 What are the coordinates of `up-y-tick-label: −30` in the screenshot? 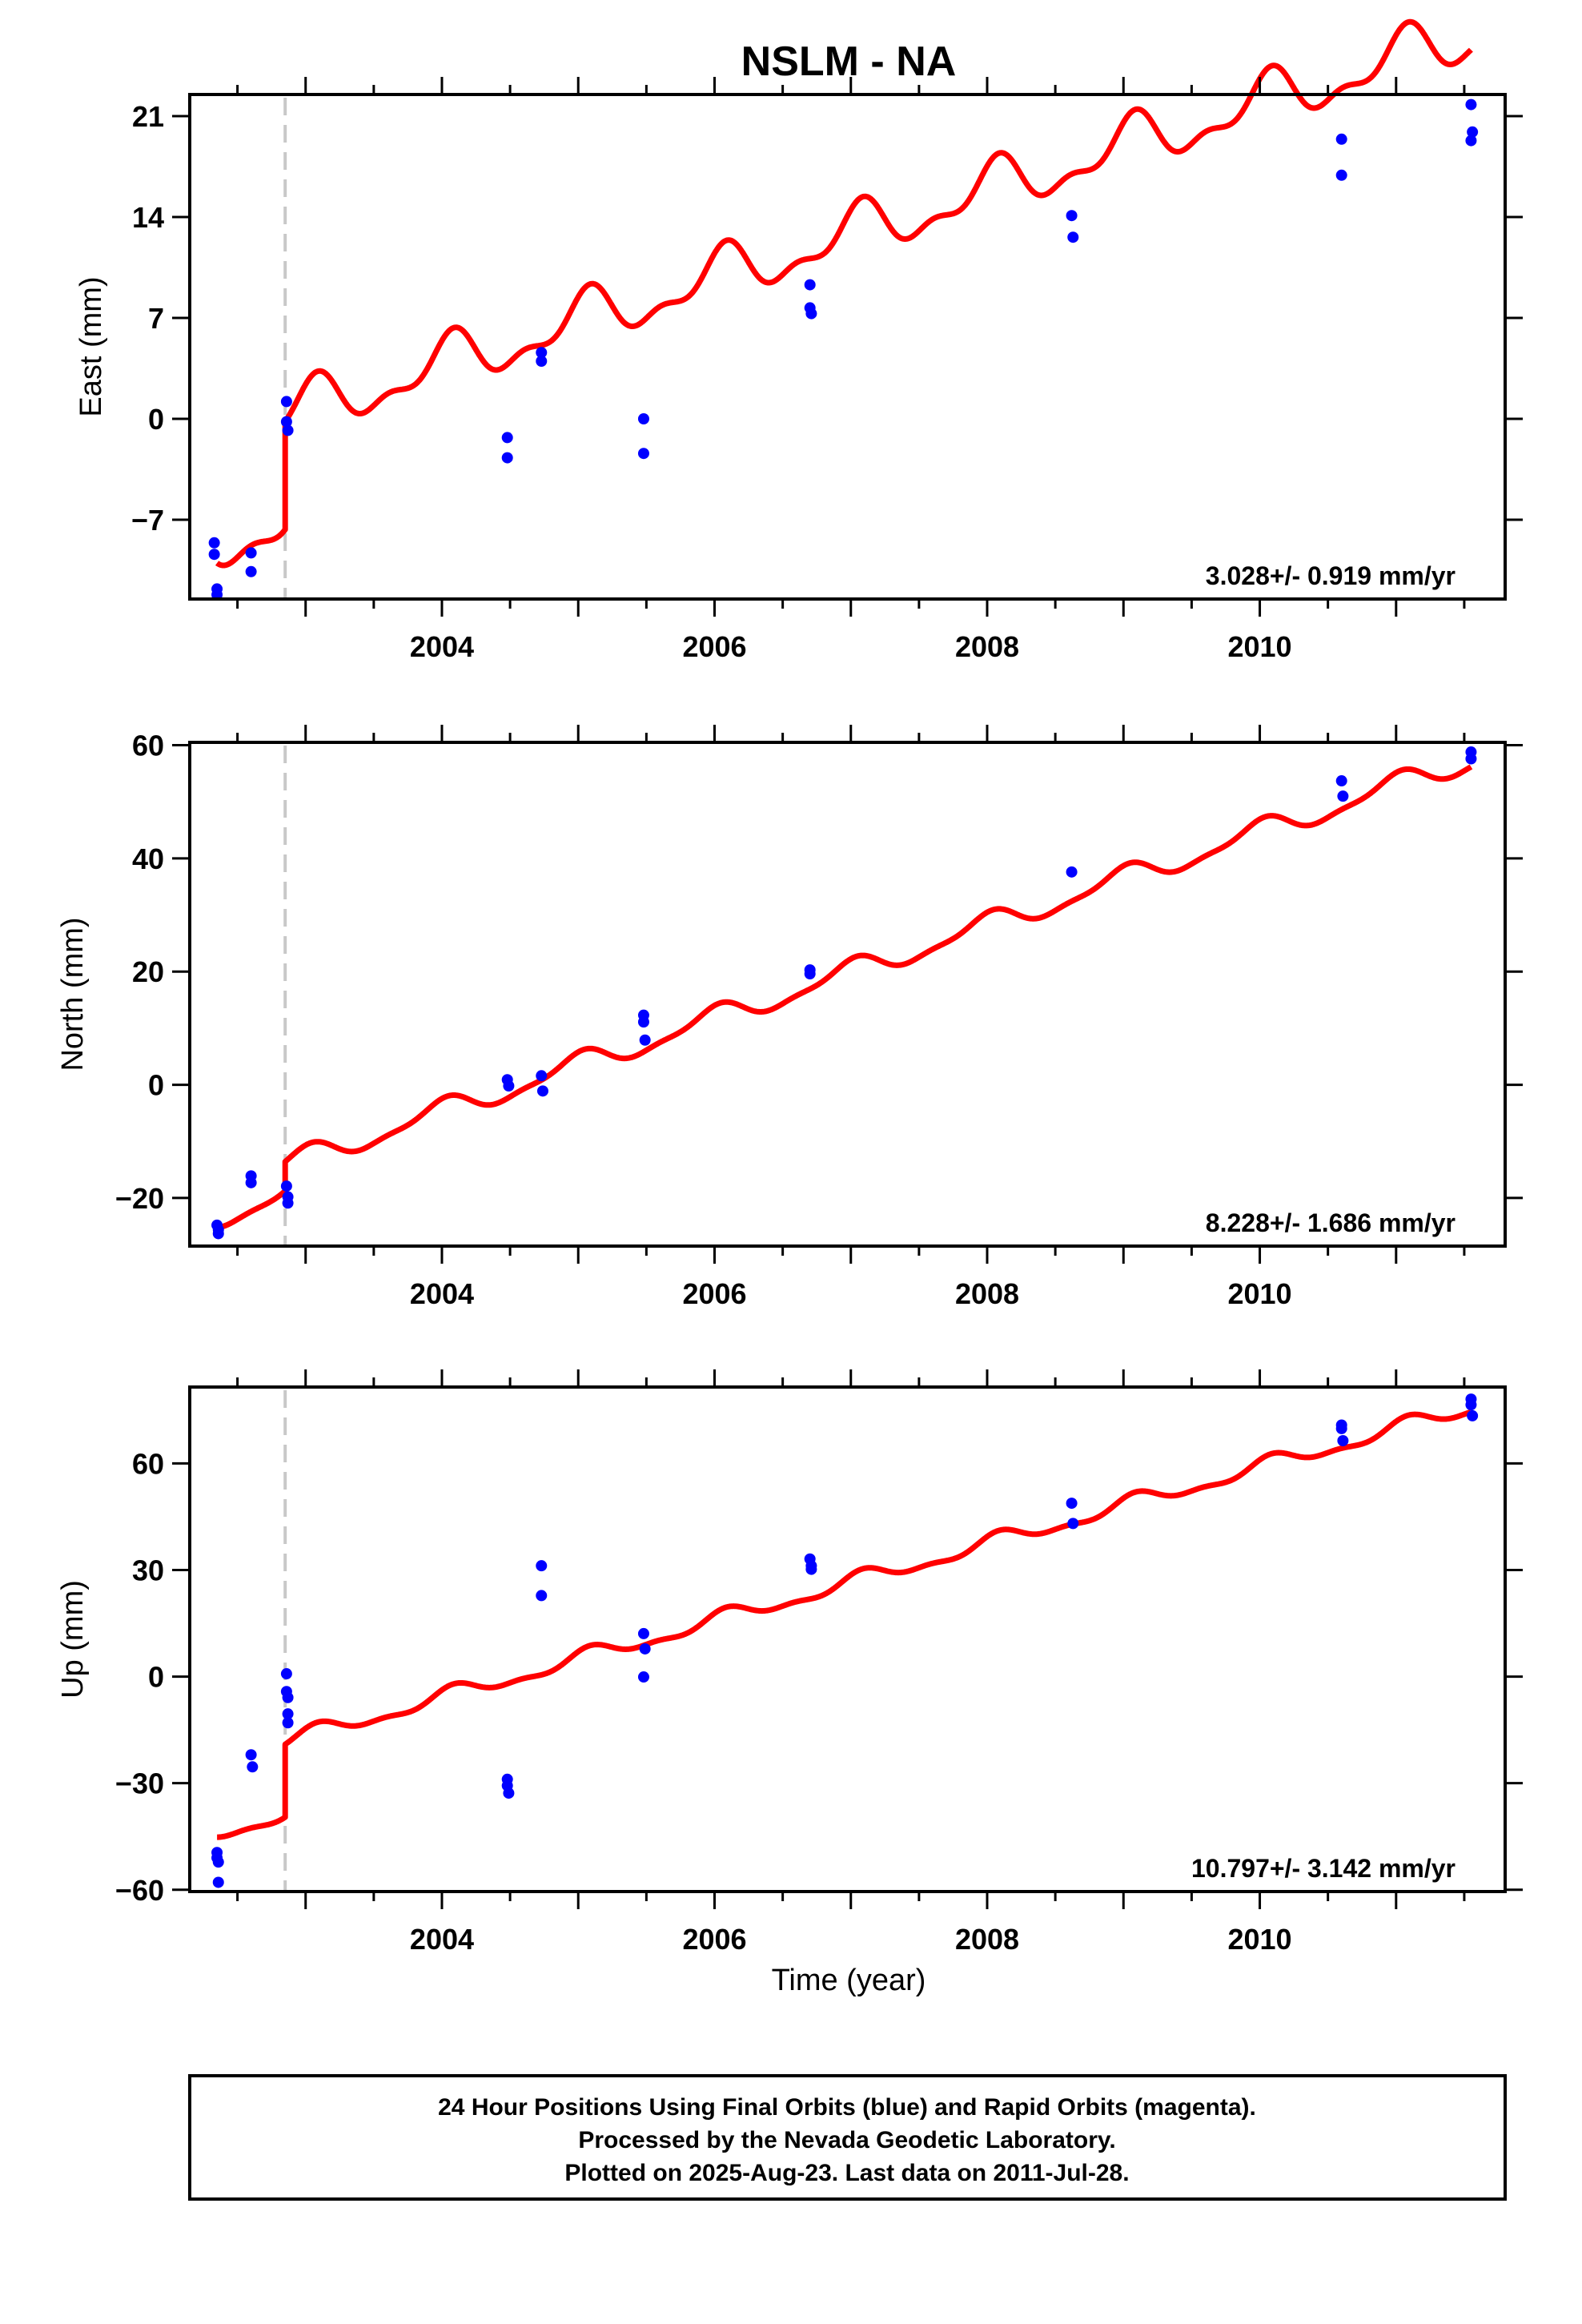 It's located at (139, 1783).